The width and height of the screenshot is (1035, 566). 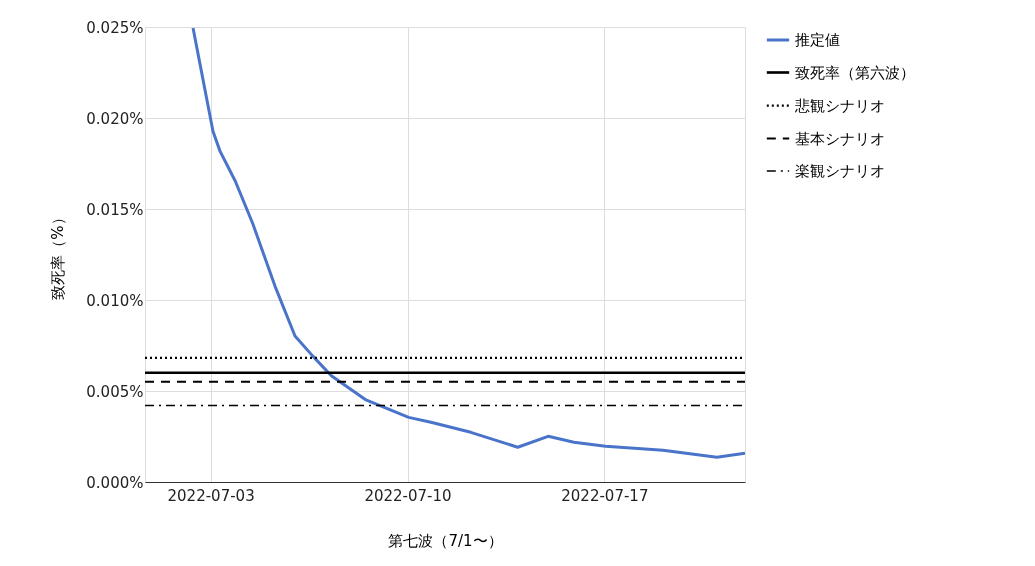 I want to click on y-tick-label: 0.005%, so click(x=115, y=391).